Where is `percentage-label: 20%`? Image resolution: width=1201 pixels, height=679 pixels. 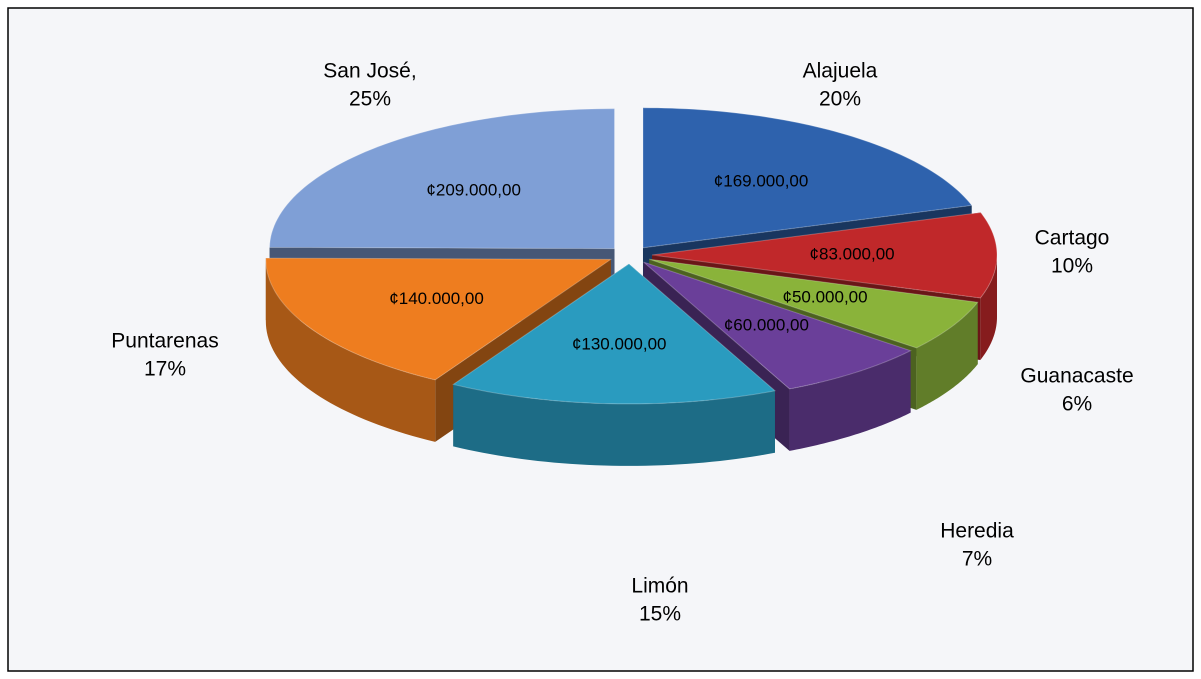 percentage-label: 20% is located at coordinates (840, 99).